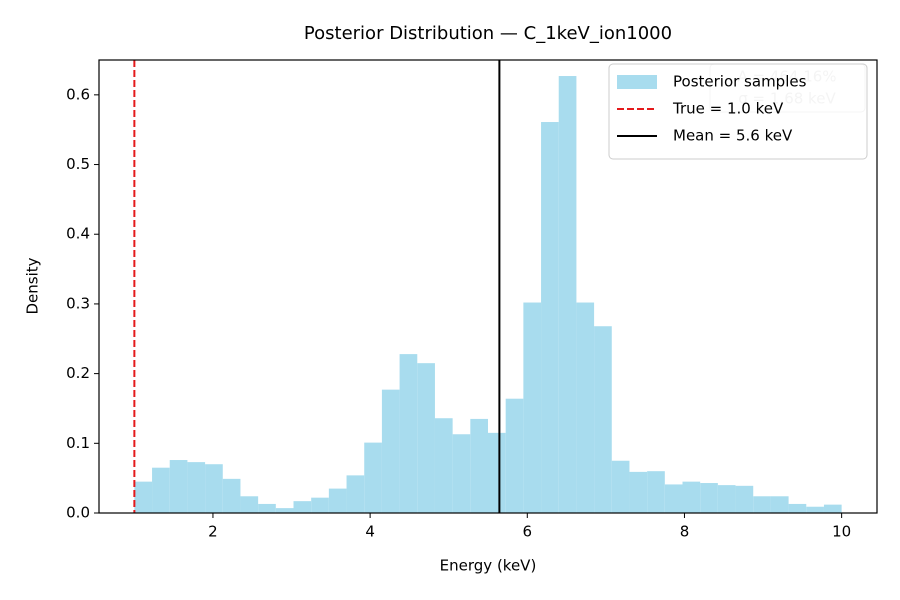 Image resolution: width=900 pixels, height=600 pixels. What do you see at coordinates (841, 532) in the screenshot?
I see `x-tick-label: 10` at bounding box center [841, 532].